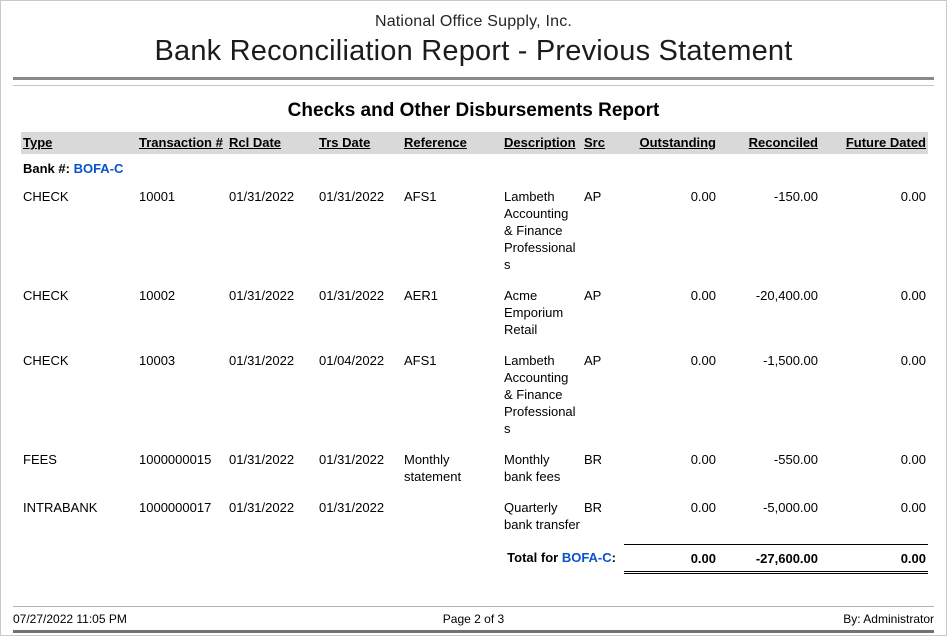  I want to click on total-outstanding: 0.00, so click(671, 558).